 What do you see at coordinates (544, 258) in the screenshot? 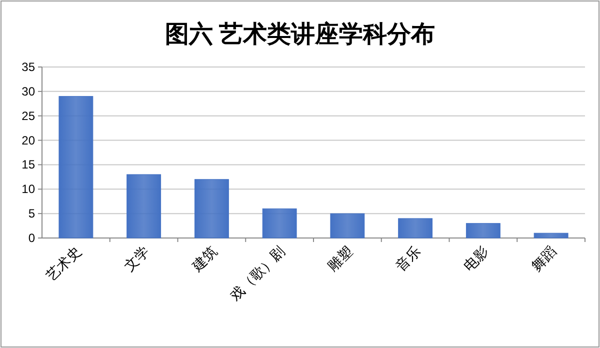
I see `x-tick-label: 舞蹈` at bounding box center [544, 258].